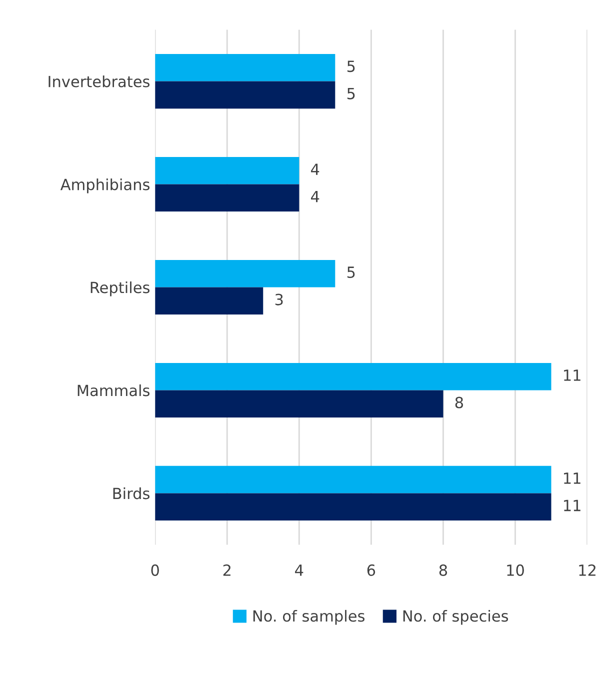 The image size is (613, 693). I want to click on data-label: 8, so click(459, 402).